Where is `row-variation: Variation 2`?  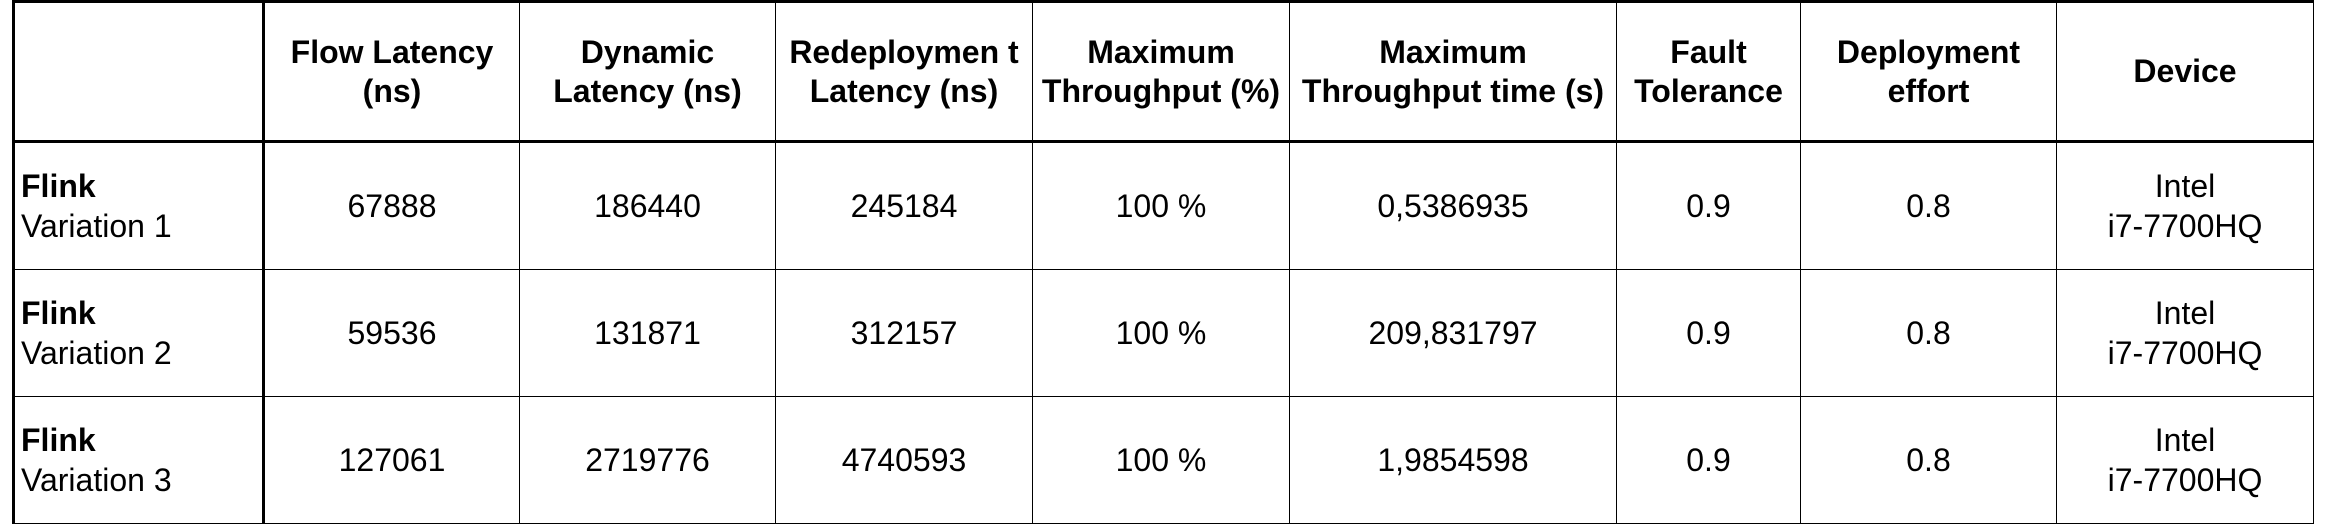
row-variation: Variation 2 is located at coordinates (96, 353).